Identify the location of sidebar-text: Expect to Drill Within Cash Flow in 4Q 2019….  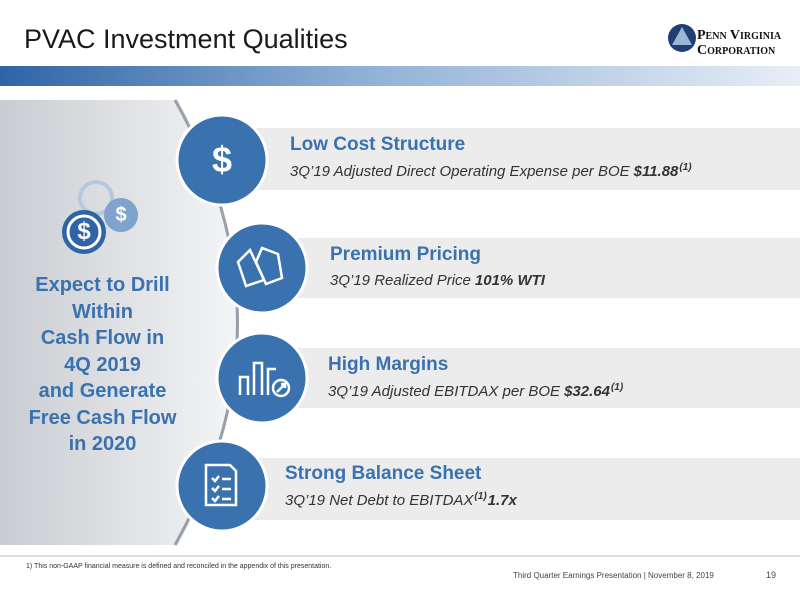
(102, 365).